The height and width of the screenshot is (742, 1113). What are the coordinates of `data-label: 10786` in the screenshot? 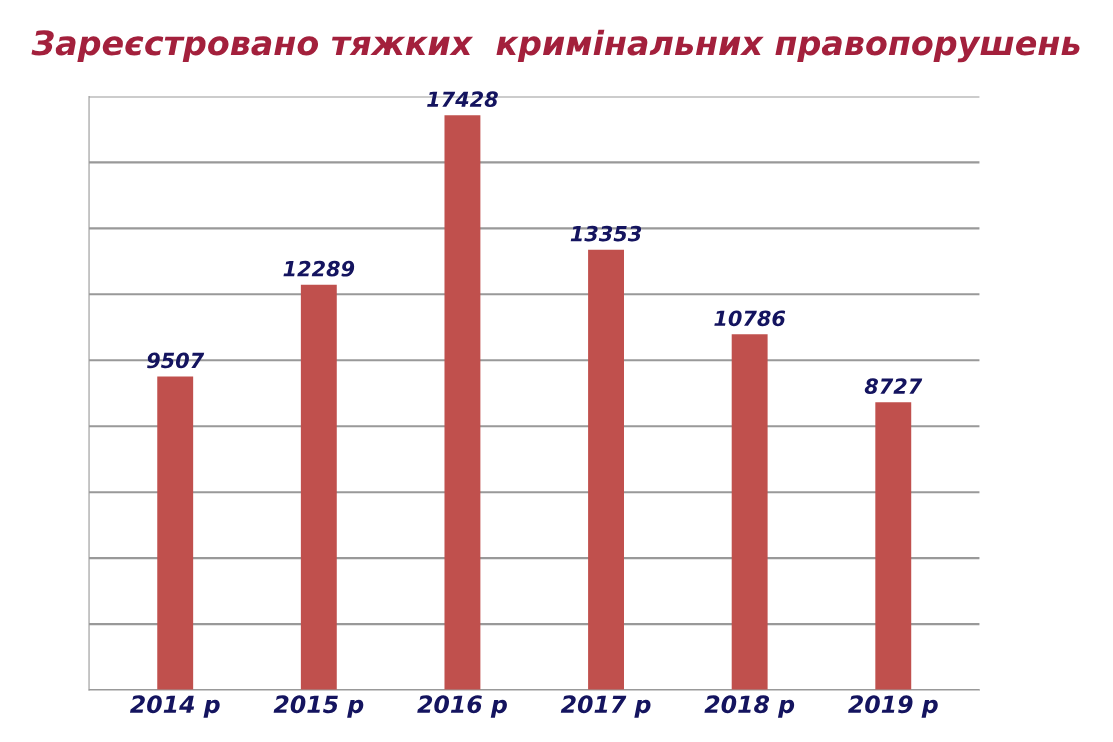 It's located at (750, 318).